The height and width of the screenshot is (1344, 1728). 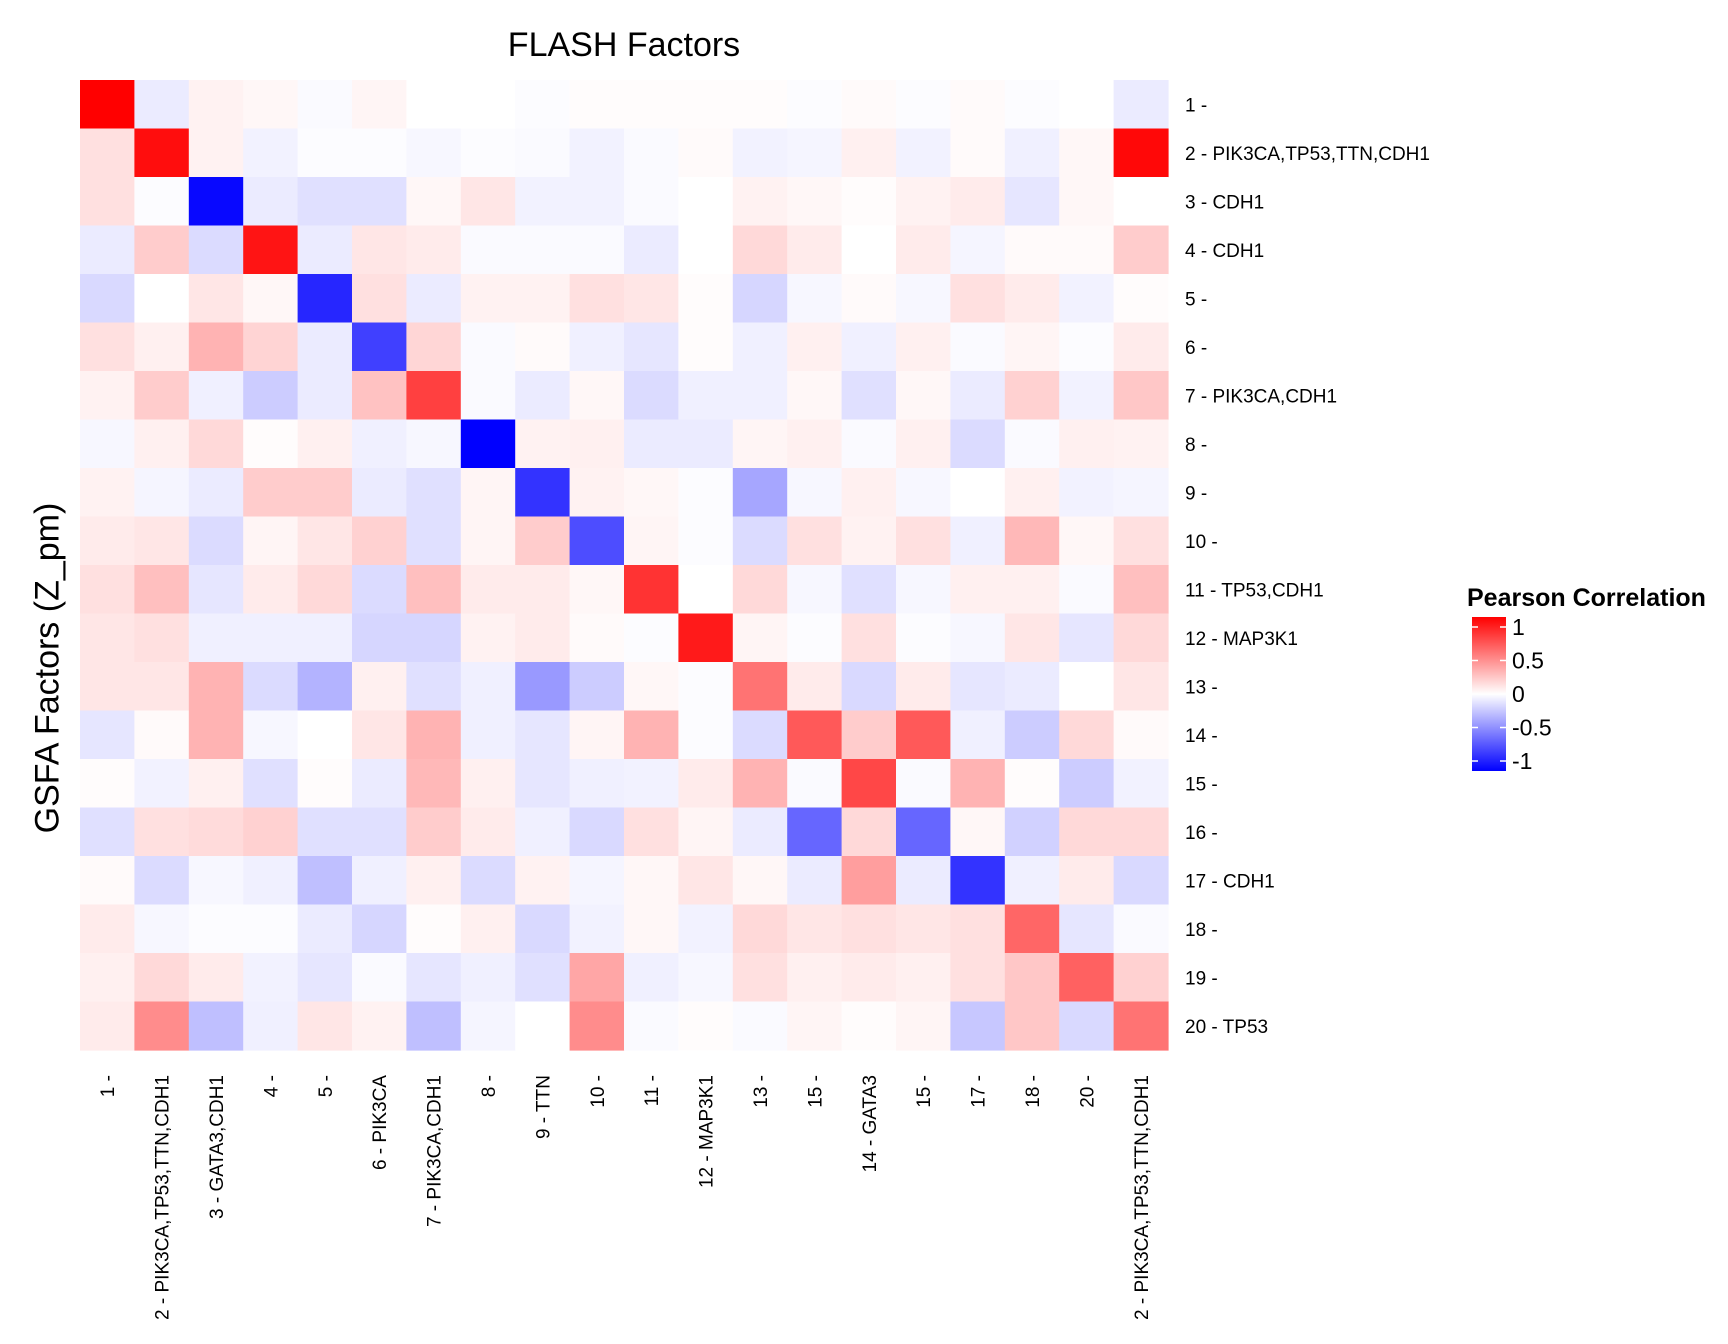 What do you see at coordinates (1532, 728) in the screenshot?
I see `legend-tick-label: -0.5` at bounding box center [1532, 728].